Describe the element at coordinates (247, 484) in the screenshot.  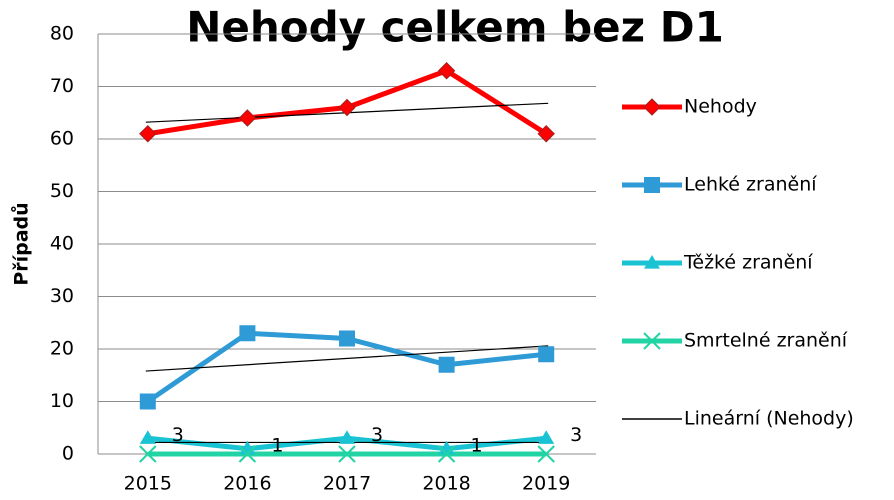
I see `x-tick-label: 2016` at that location.